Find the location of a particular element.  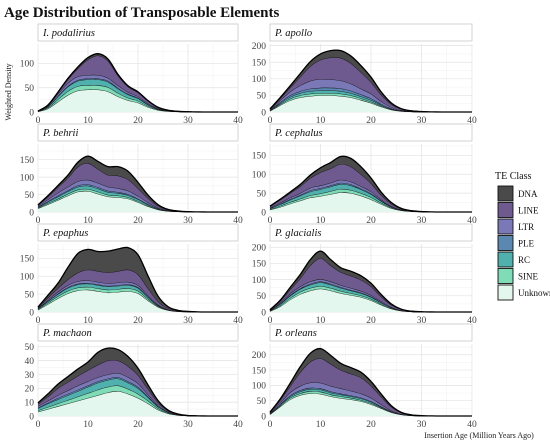

panel-p-epaphus: P. epaphus 0 10 20 30 40 0 50 100 150 is located at coordinates (131, 274).